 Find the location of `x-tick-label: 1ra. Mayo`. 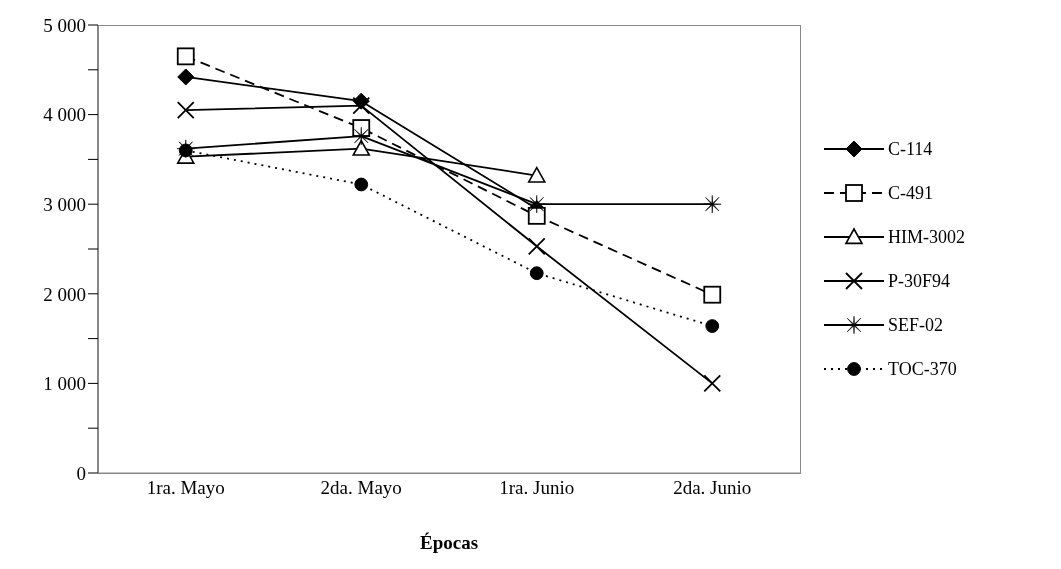

x-tick-label: 1ra. Mayo is located at coordinates (185, 488).